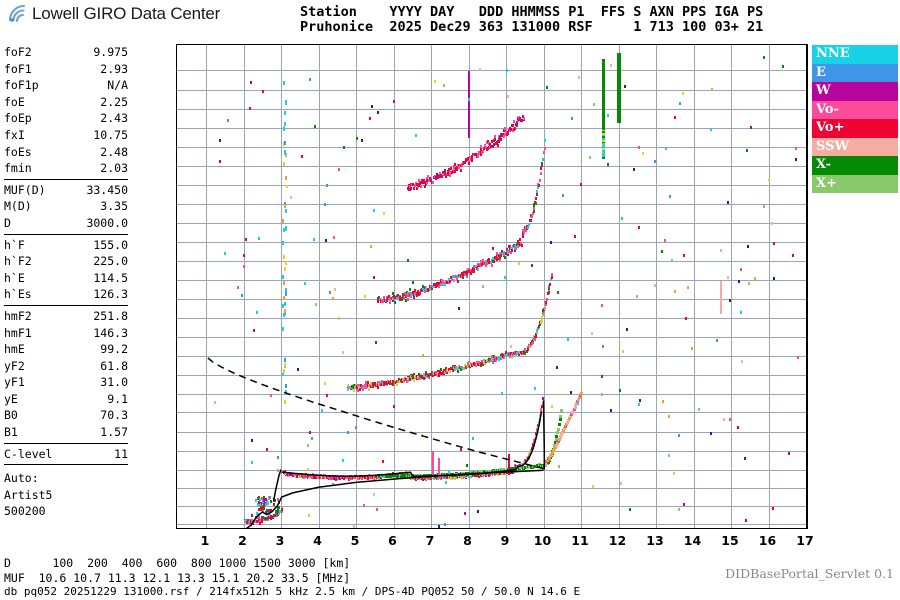 Image resolution: width=900 pixels, height=600 pixels. Describe the element at coordinates (855, 165) in the screenshot. I see `legend-item-x: X-` at that location.